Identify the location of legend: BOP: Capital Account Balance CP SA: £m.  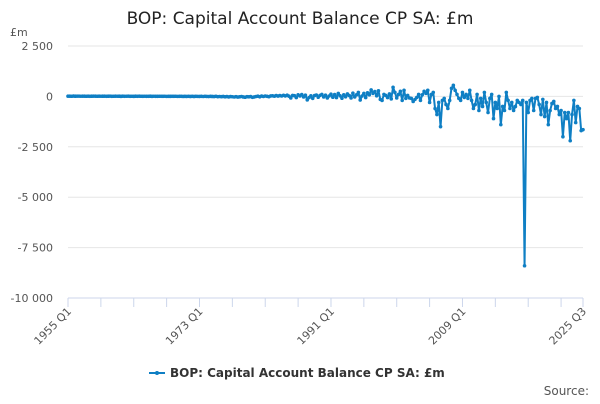
(297, 373).